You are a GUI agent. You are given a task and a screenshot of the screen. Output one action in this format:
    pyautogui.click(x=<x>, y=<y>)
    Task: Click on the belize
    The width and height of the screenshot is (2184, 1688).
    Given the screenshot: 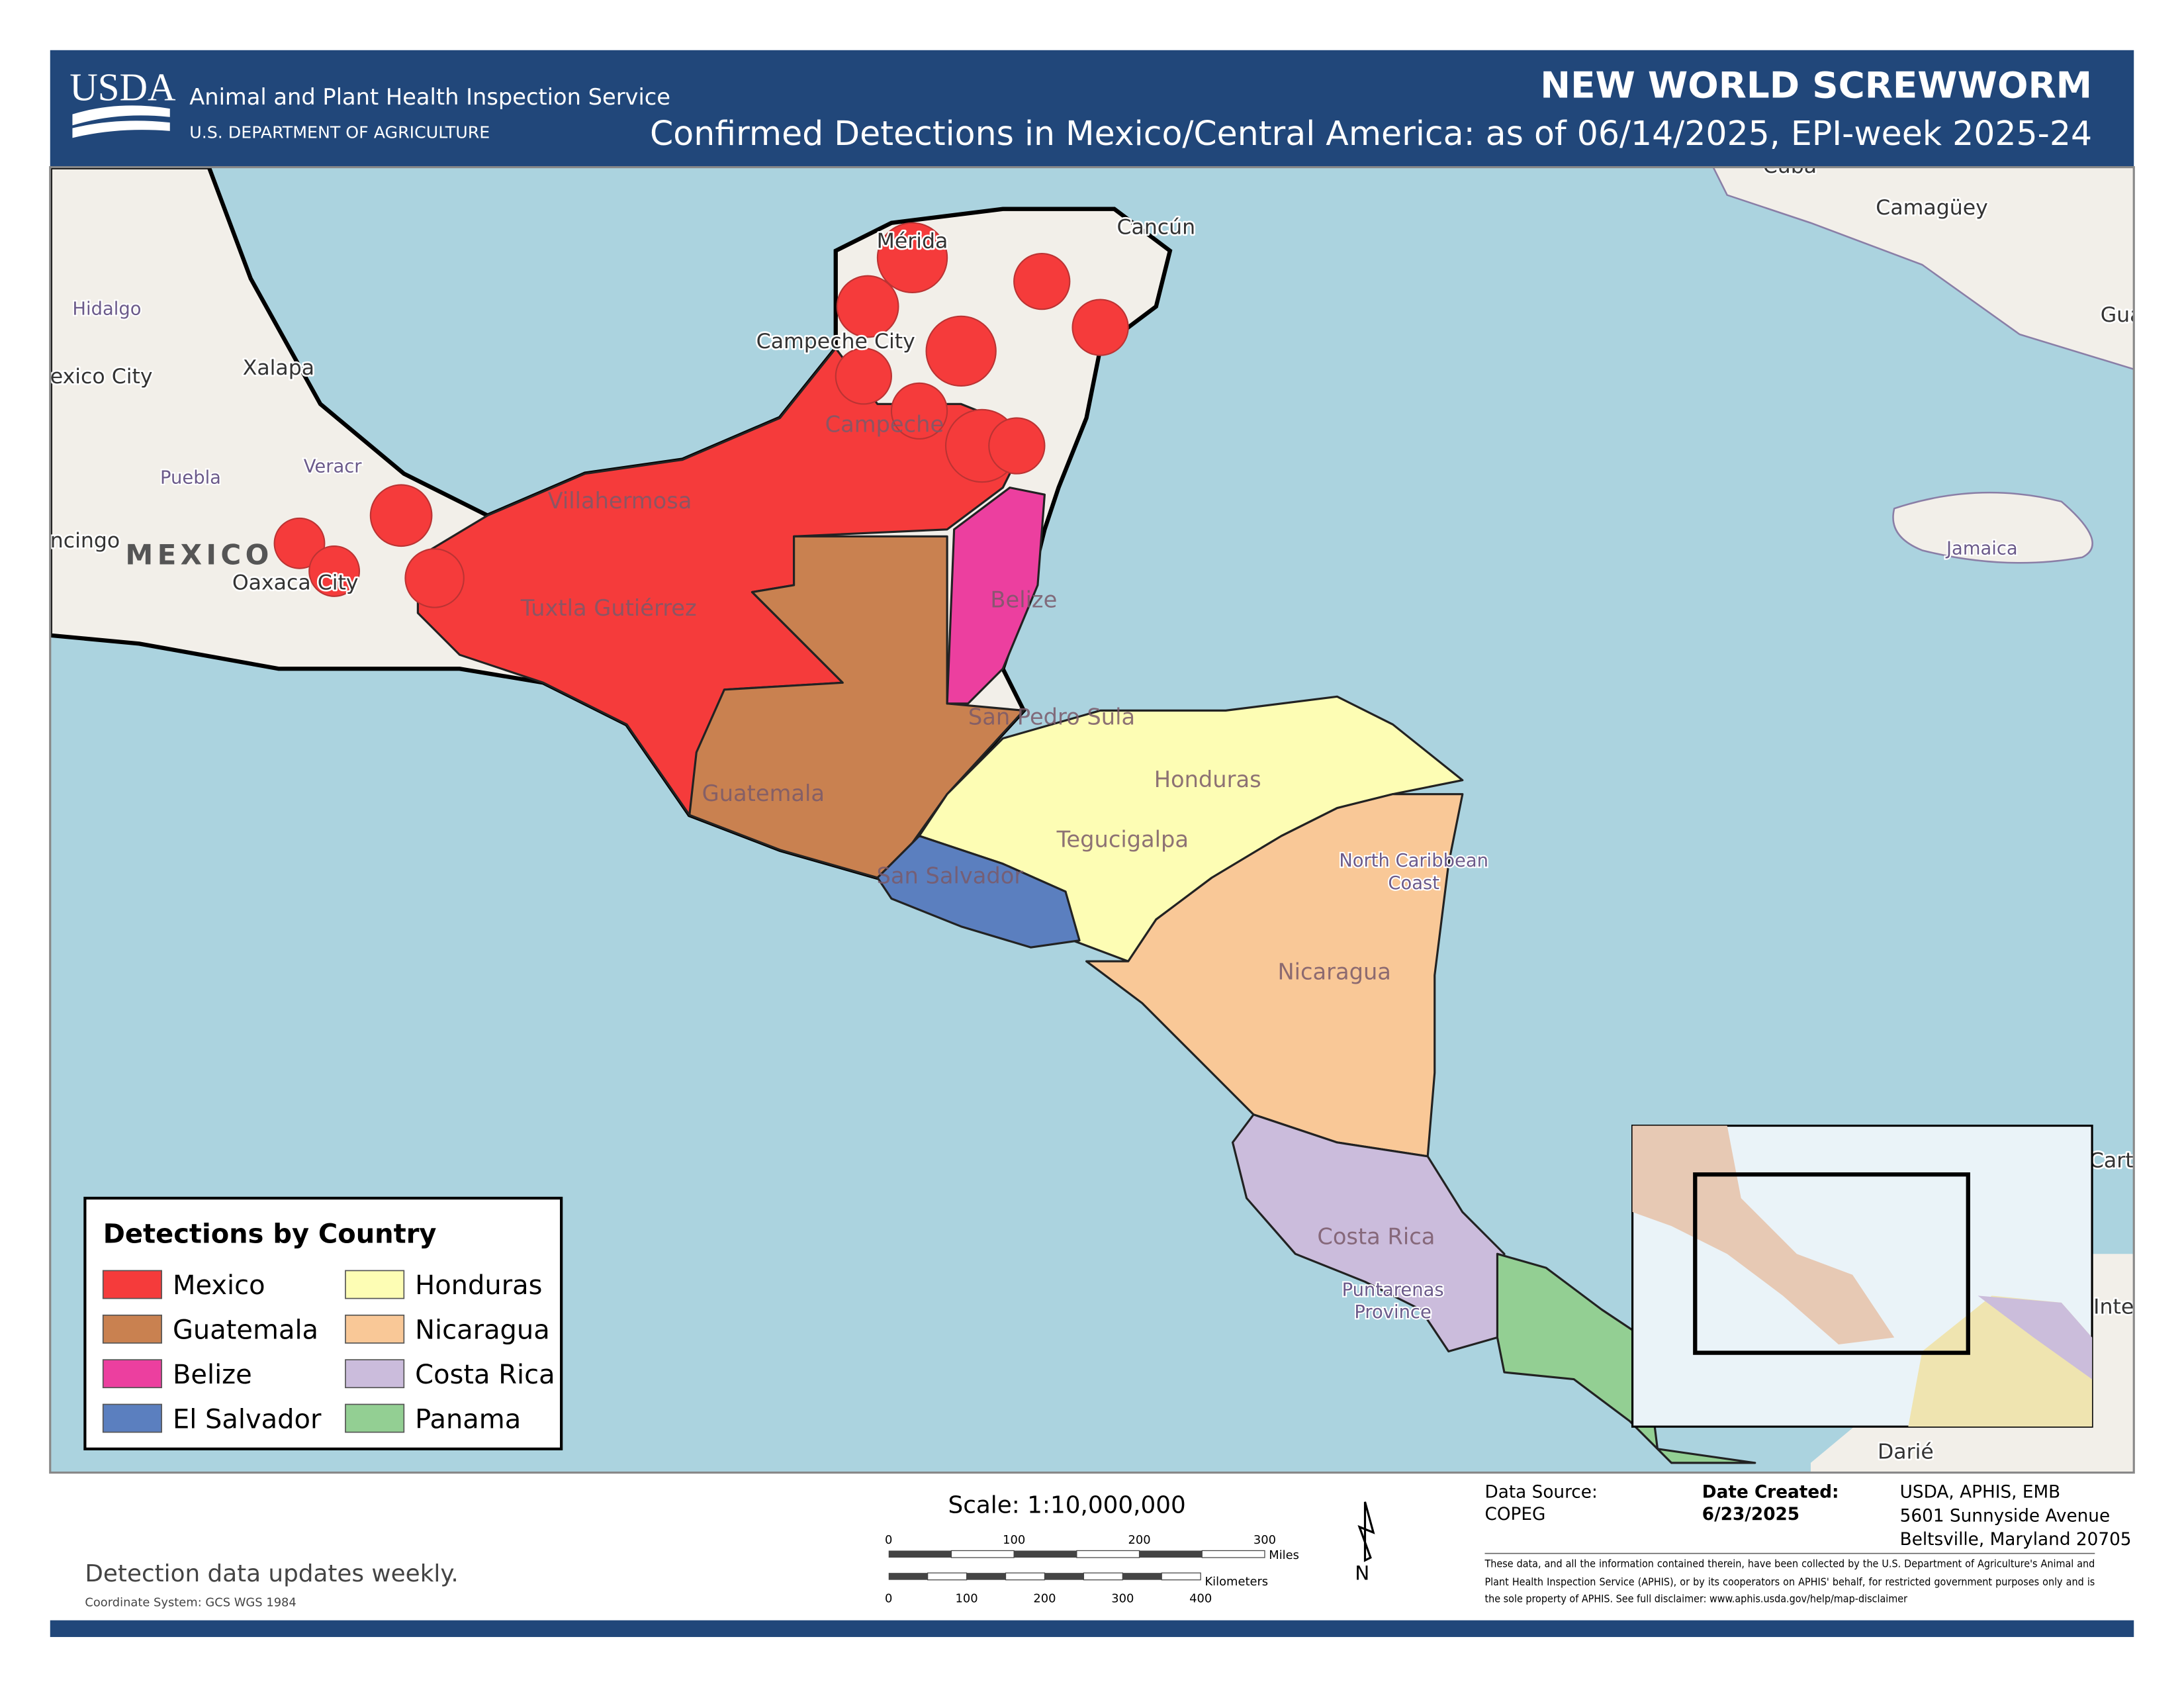 What is the action you would take?
    pyautogui.click(x=996, y=596)
    